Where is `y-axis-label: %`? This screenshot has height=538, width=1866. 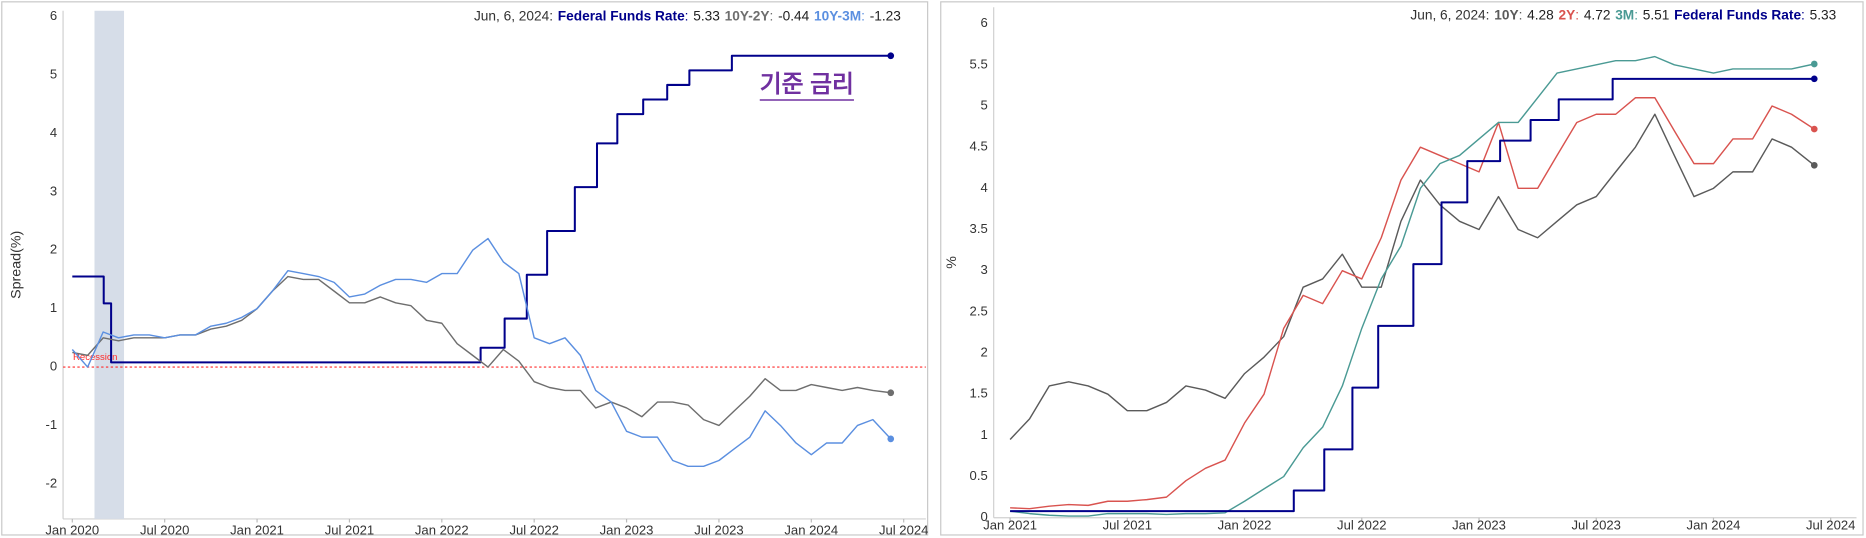 y-axis-label: % is located at coordinates (952, 262).